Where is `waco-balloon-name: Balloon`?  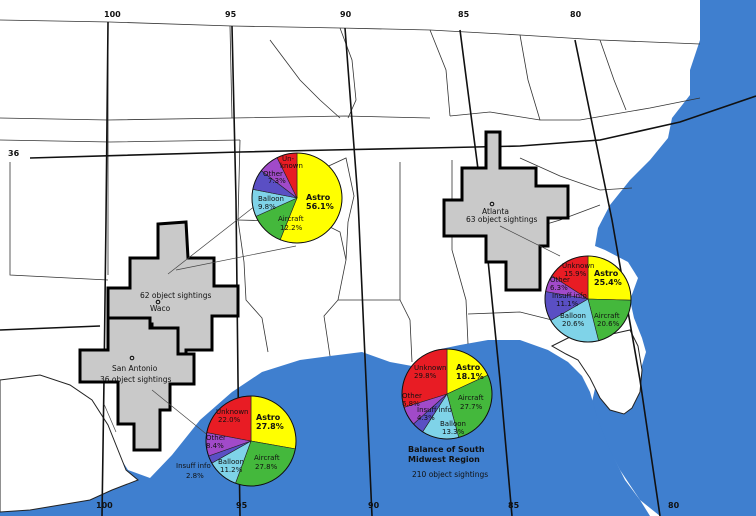
waco-balloon-name: Balloon is located at coordinates (271, 199).